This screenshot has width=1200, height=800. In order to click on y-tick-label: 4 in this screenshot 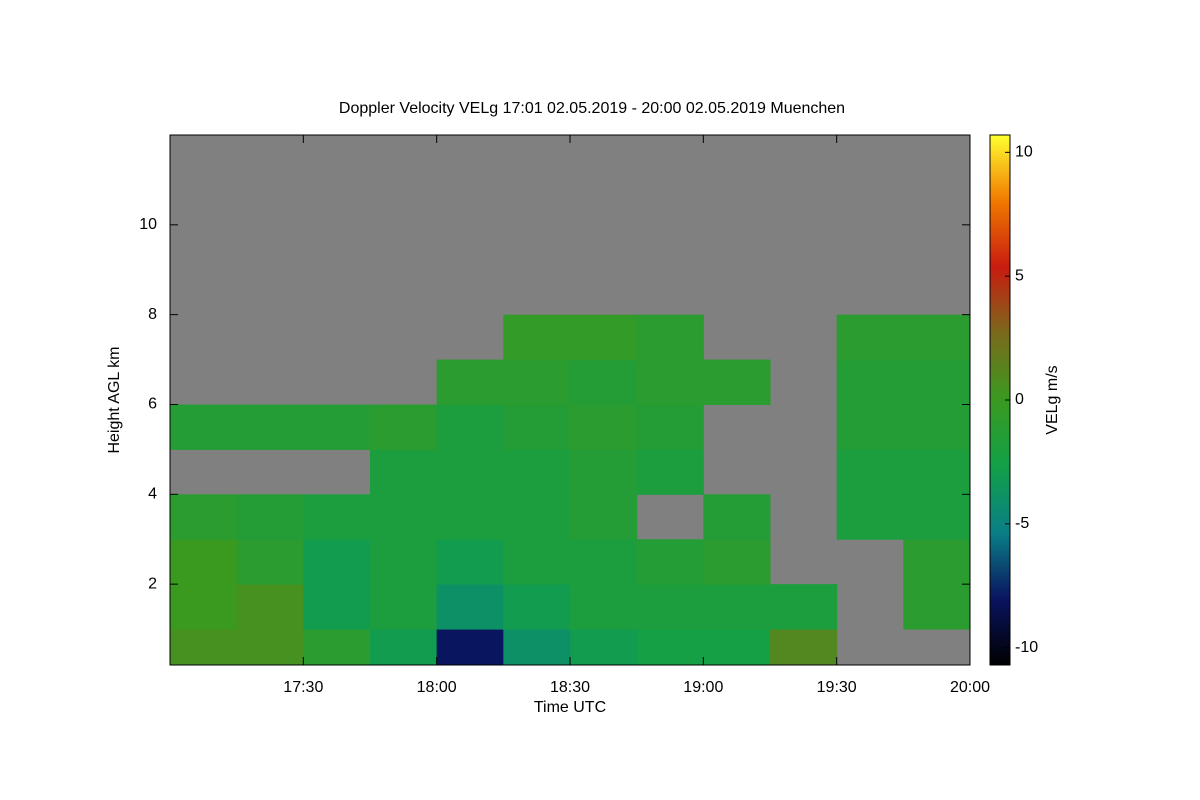, I will do `click(152, 494)`.